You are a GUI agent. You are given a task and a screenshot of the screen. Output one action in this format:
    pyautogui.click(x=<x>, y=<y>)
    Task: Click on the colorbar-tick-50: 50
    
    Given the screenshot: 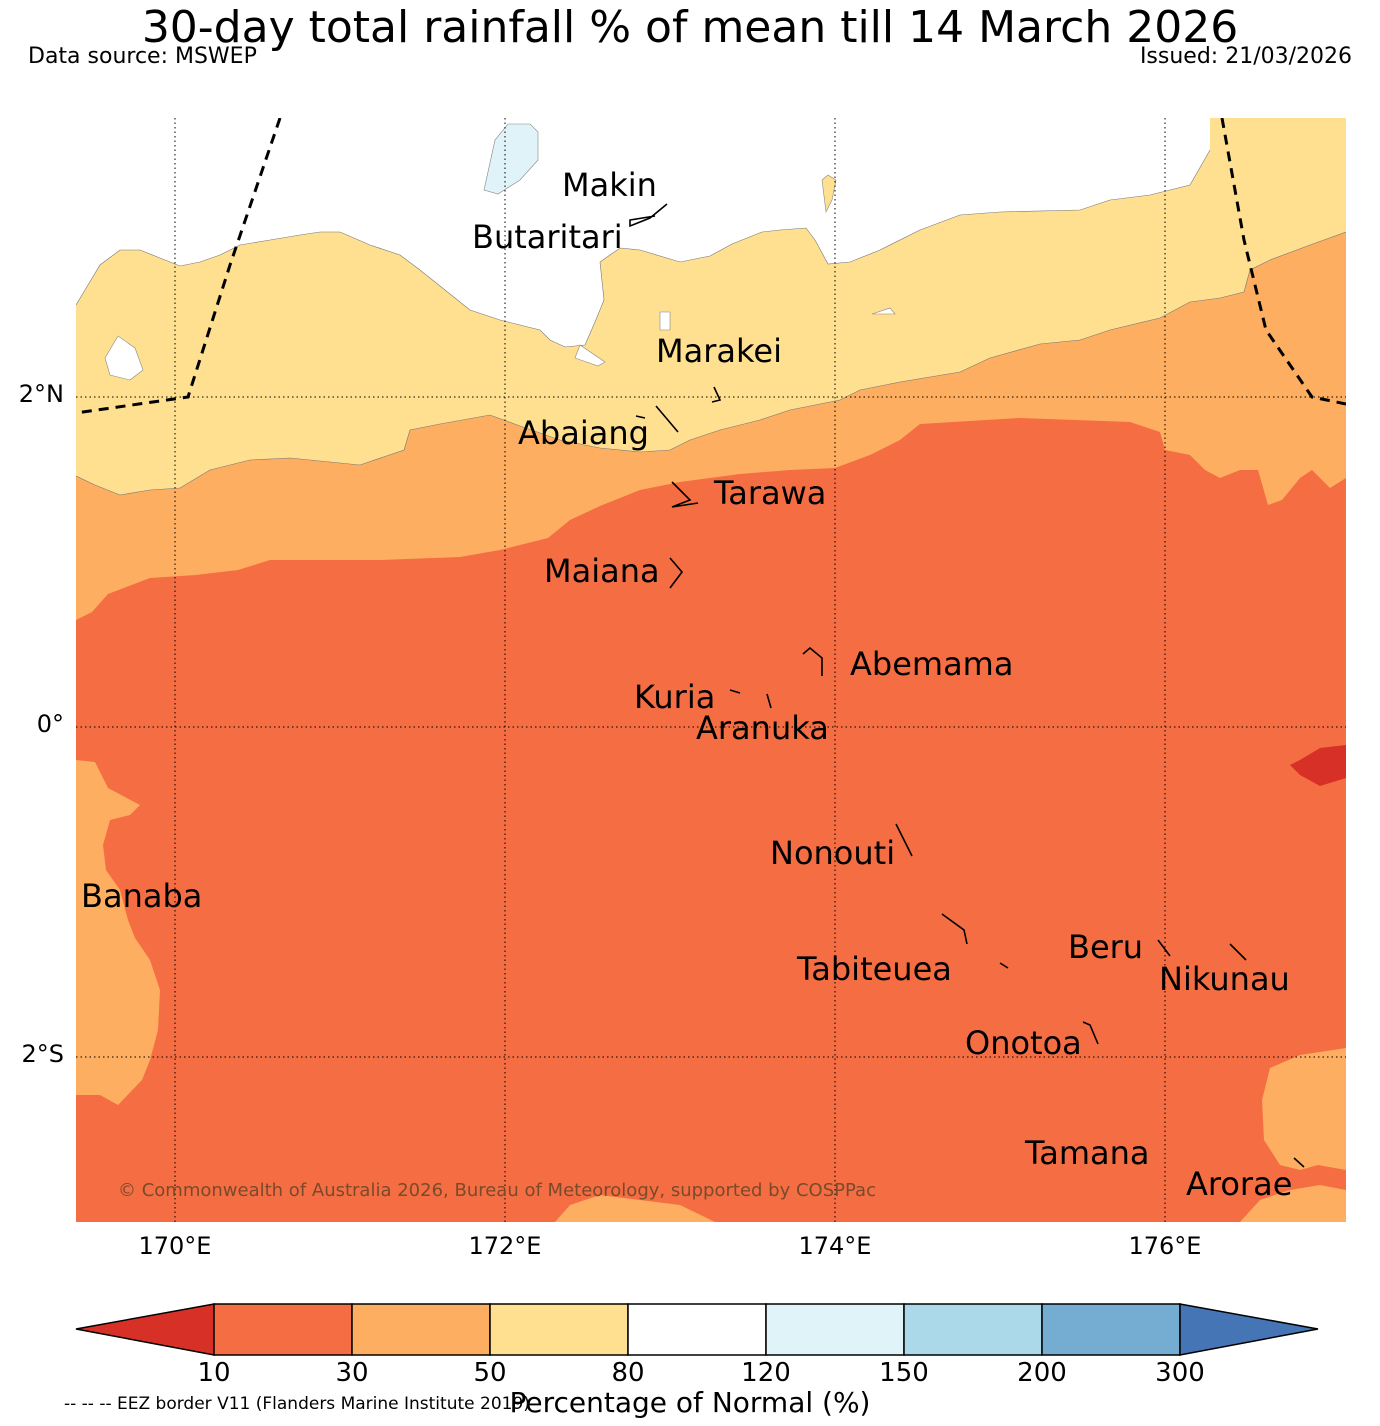 What is the action you would take?
    pyautogui.click(x=490, y=1373)
    